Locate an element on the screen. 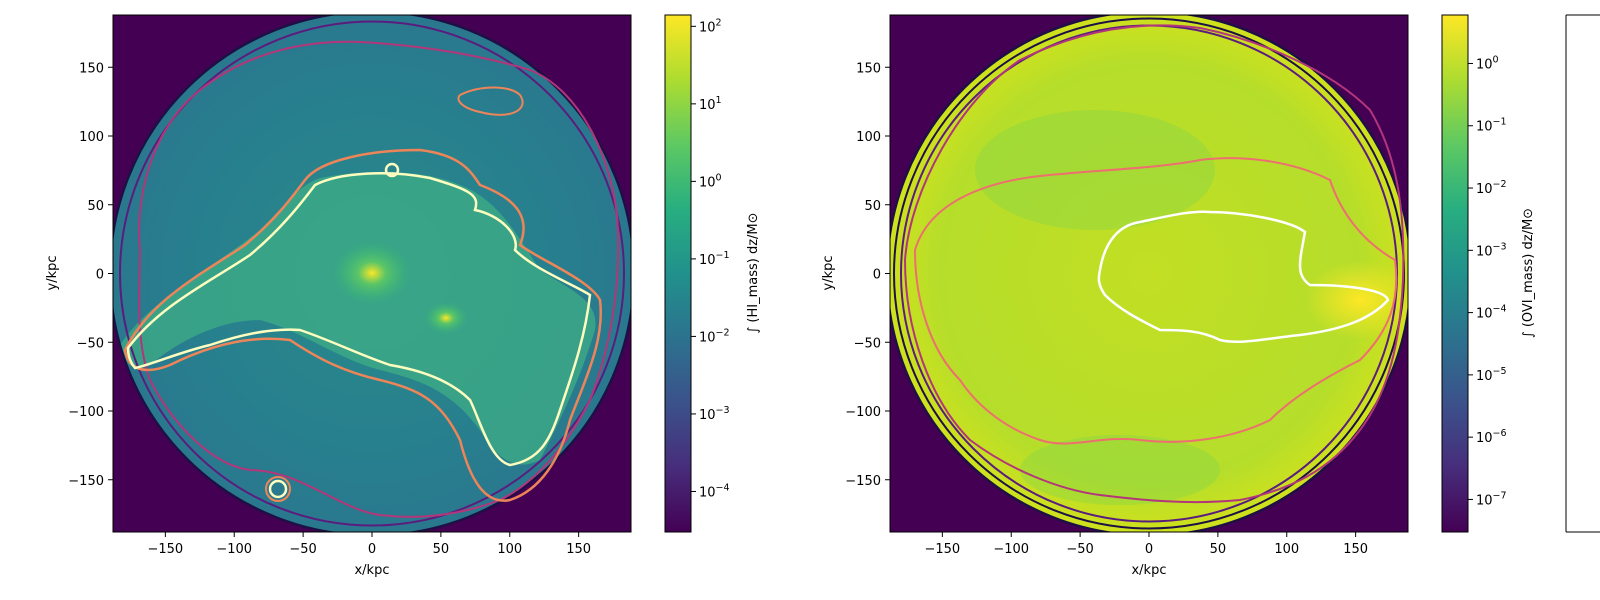 This screenshot has width=1600, height=600. ovi-cbar-tick-label: 10⁻¹ is located at coordinates (1491, 126).